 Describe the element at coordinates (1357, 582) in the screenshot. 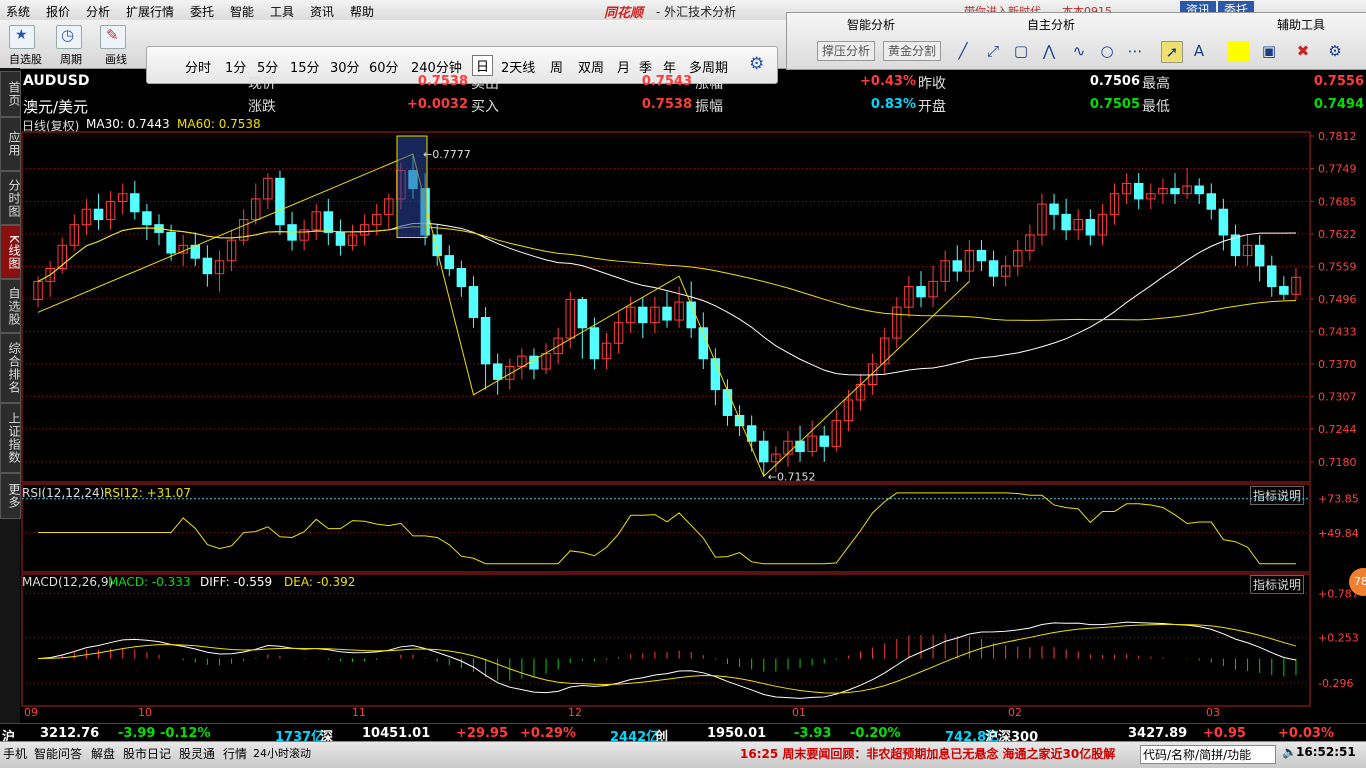

I see `floating-badge: 78` at that location.